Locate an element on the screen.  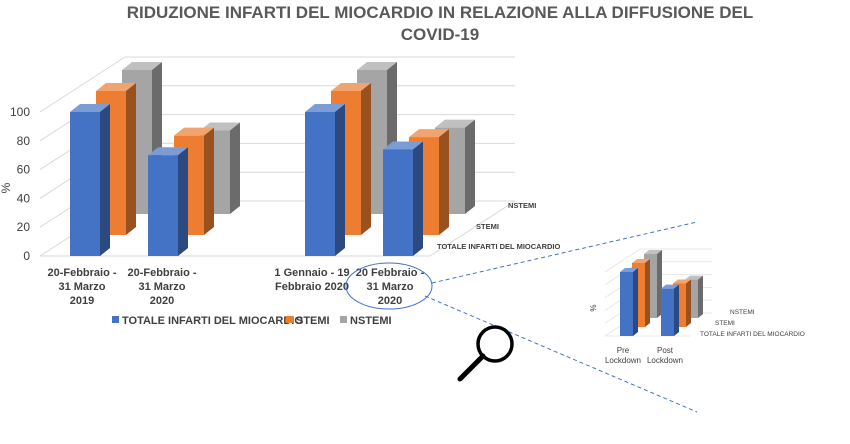
y-tick-label: 20 is located at coordinates (24, 227).